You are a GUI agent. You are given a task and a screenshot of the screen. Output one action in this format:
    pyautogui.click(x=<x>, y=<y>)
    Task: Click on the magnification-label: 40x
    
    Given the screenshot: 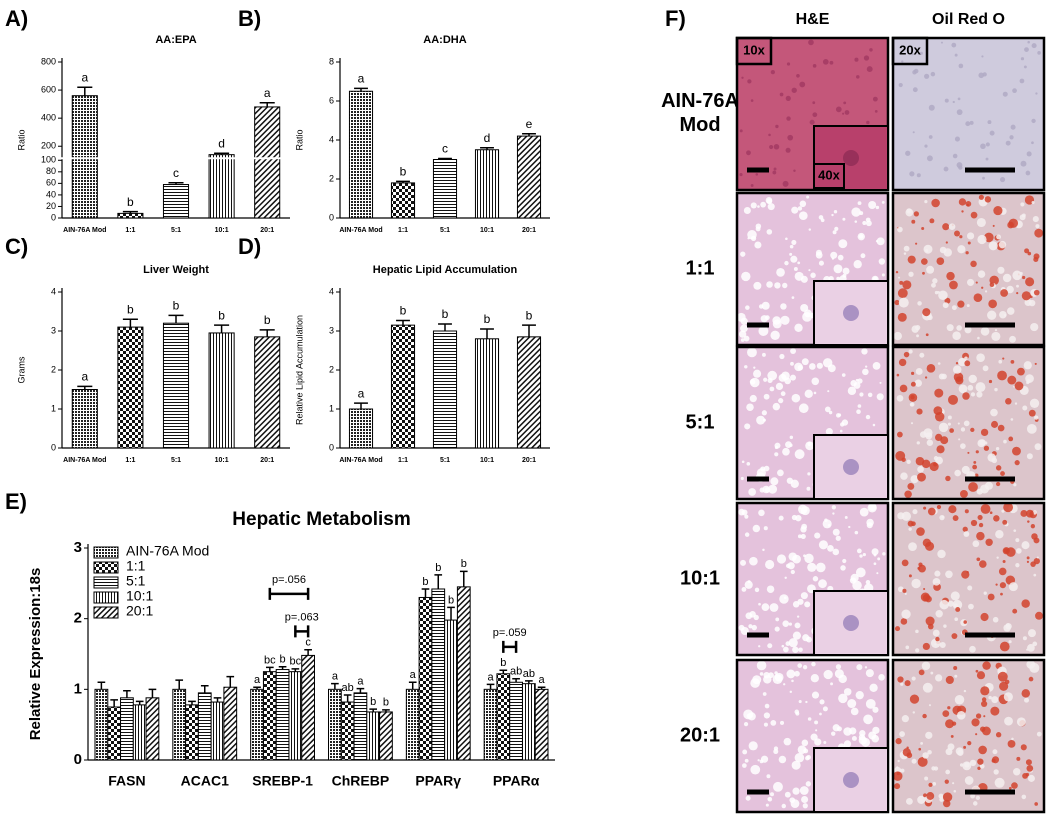 What is the action you would take?
    pyautogui.click(x=829, y=174)
    